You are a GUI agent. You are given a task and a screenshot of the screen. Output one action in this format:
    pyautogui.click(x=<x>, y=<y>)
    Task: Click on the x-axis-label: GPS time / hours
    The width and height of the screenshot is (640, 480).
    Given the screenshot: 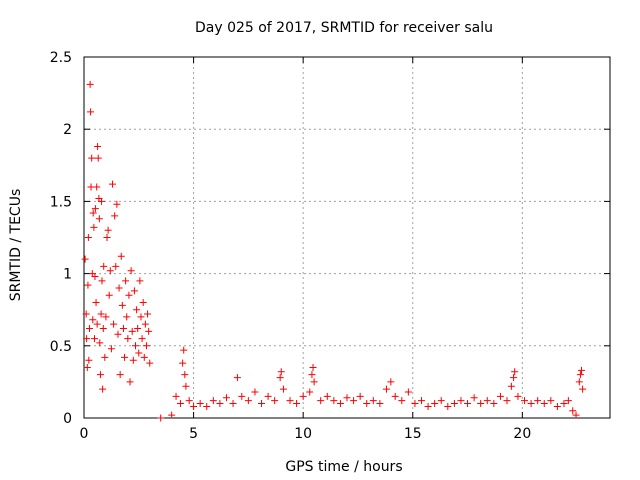 What is the action you would take?
    pyautogui.click(x=343, y=467)
    